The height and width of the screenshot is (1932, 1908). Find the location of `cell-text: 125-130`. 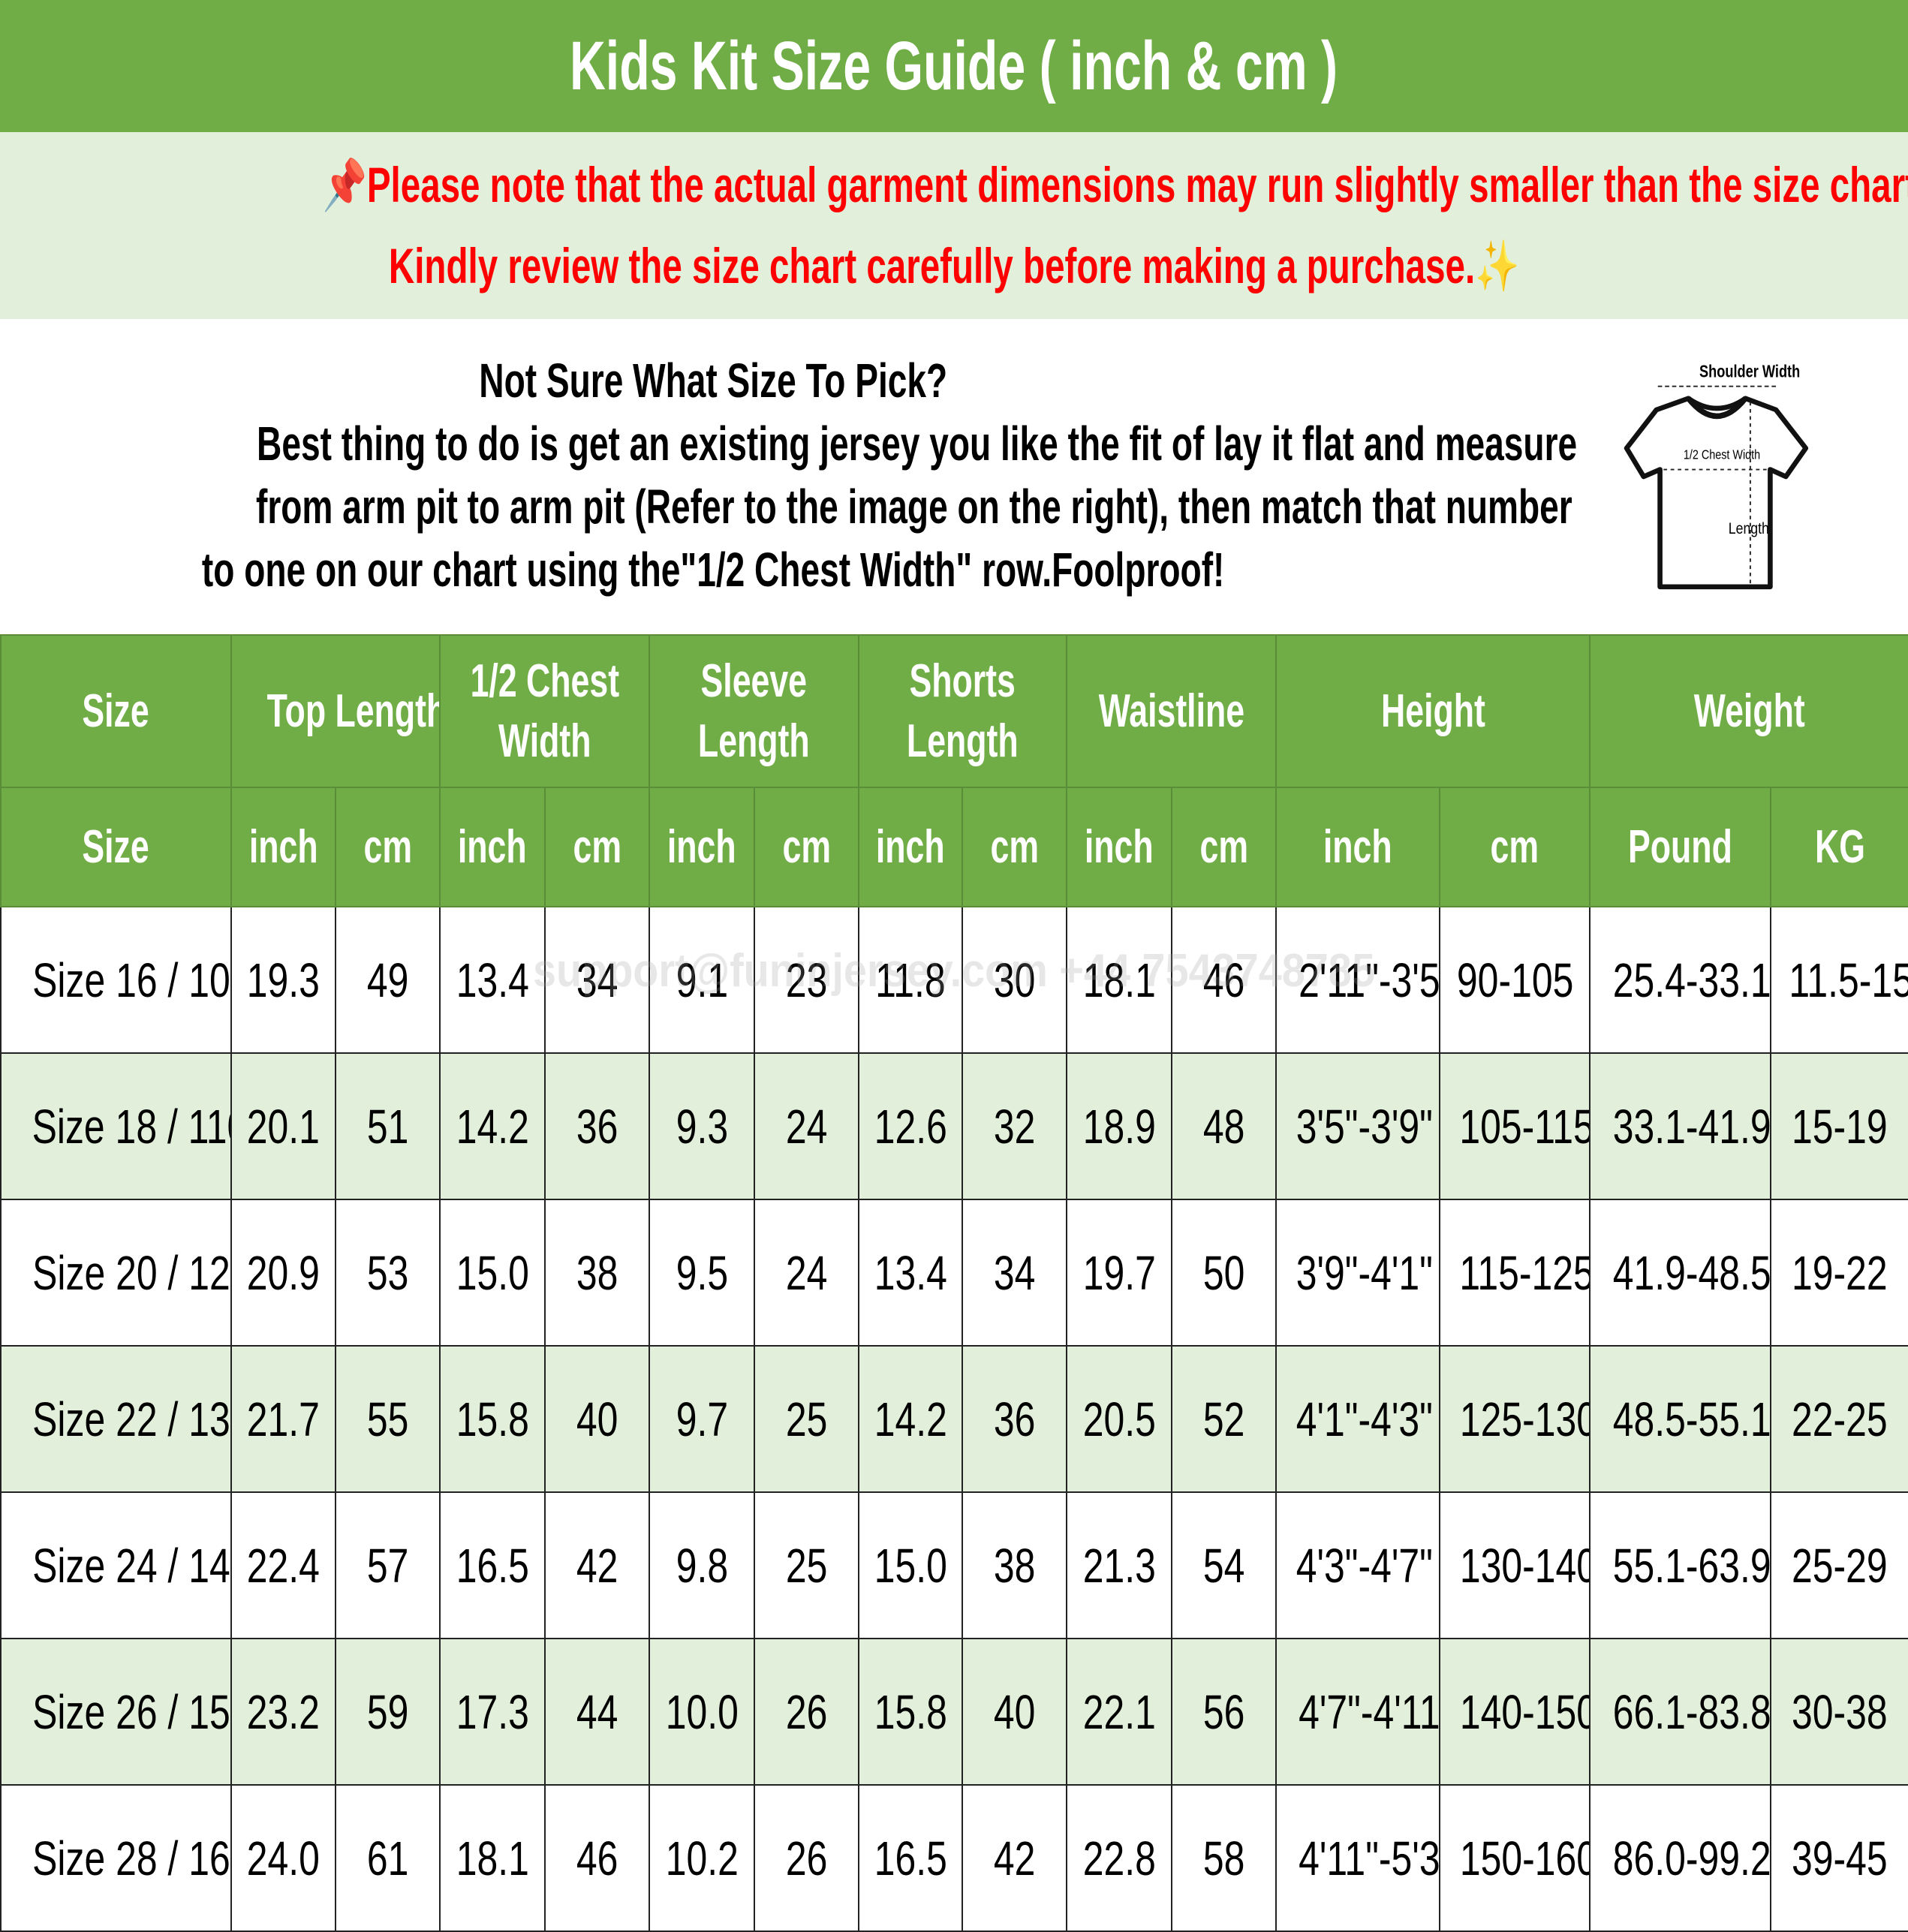

cell-text: 125-130 is located at coordinates (1525, 1419).